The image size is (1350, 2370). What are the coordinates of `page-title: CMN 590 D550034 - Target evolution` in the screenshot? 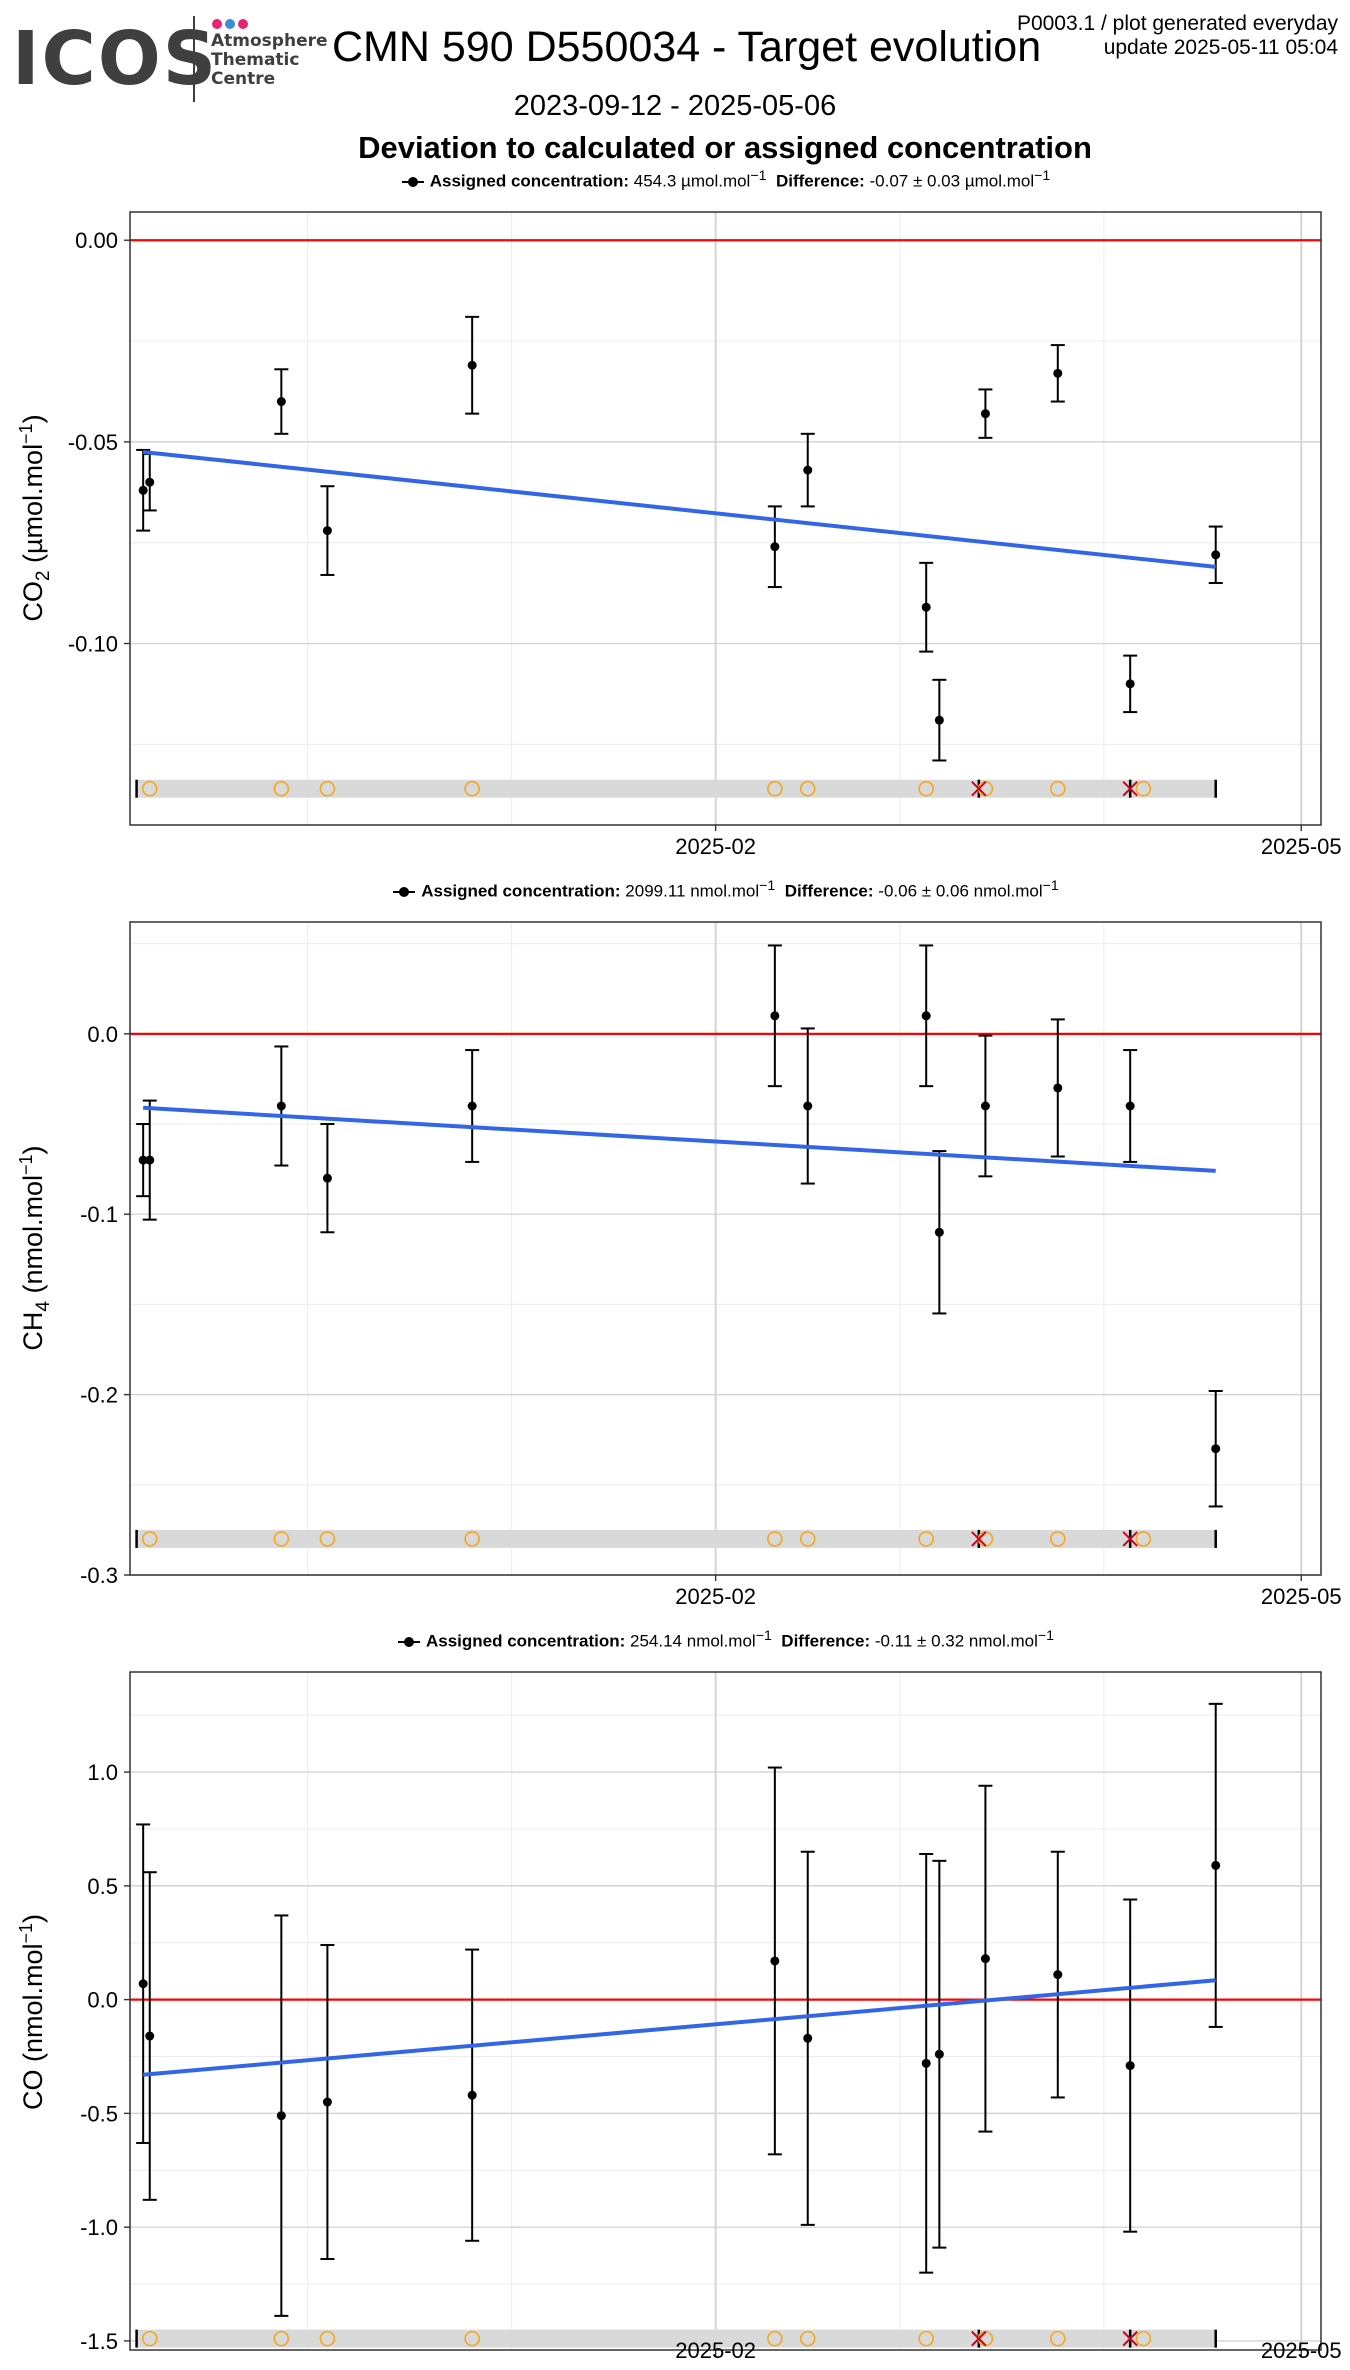 It's located at (687, 47).